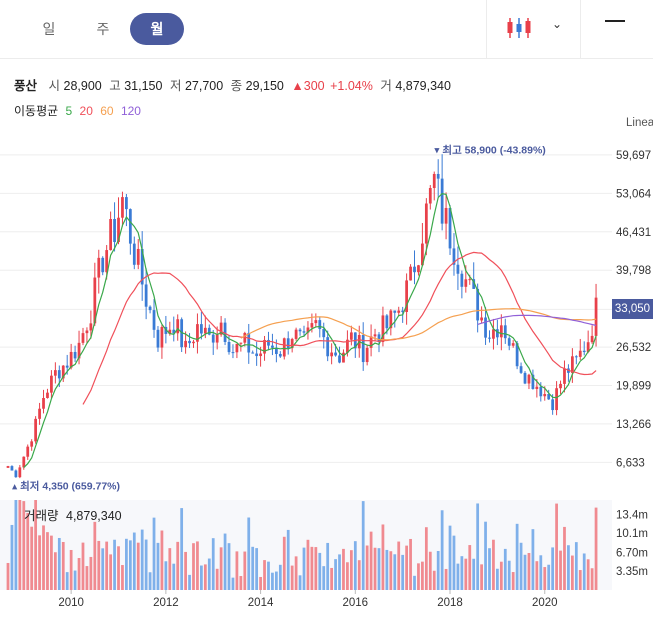 Image resolution: width=653 pixels, height=617 pixels. I want to click on y-tick-label: 59,697, so click(633, 156).